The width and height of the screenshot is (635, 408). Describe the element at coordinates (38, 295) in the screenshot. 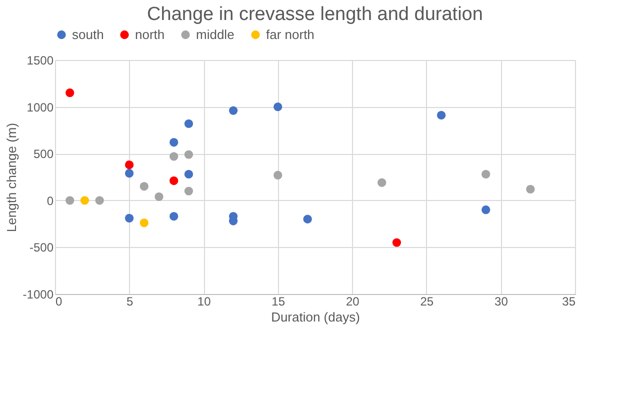

I see `y-tick-label: -1000` at that location.